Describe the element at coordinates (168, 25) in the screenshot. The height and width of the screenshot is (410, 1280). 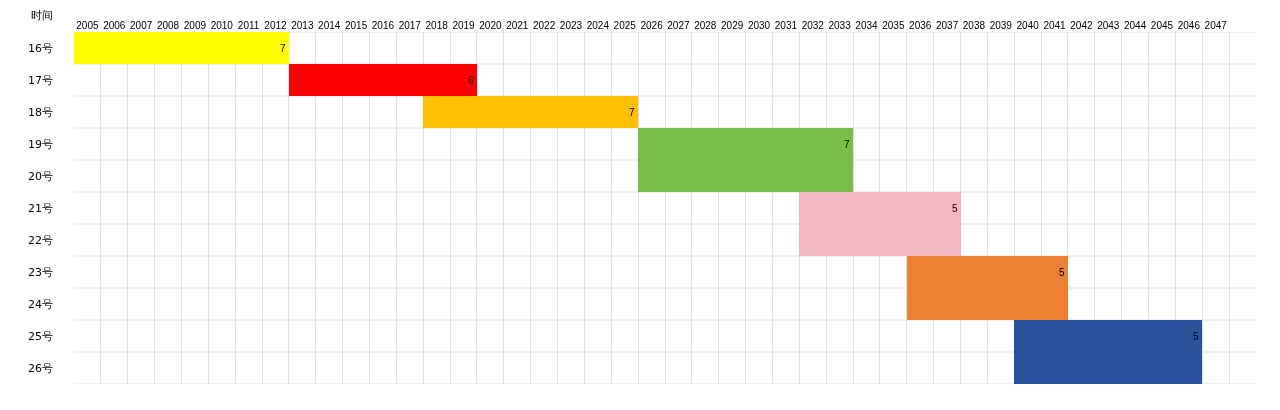
I see `x-tick-label: 2008` at that location.